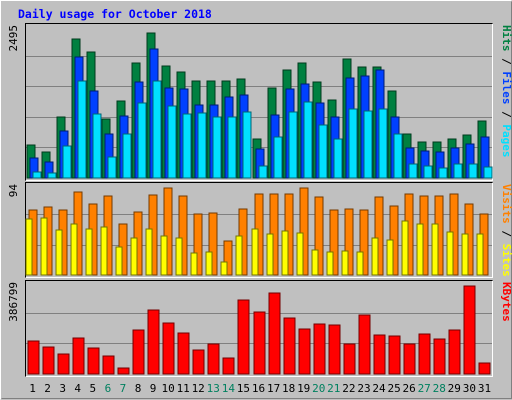  I want to click on x-tick-label: 8, so click(138, 388).